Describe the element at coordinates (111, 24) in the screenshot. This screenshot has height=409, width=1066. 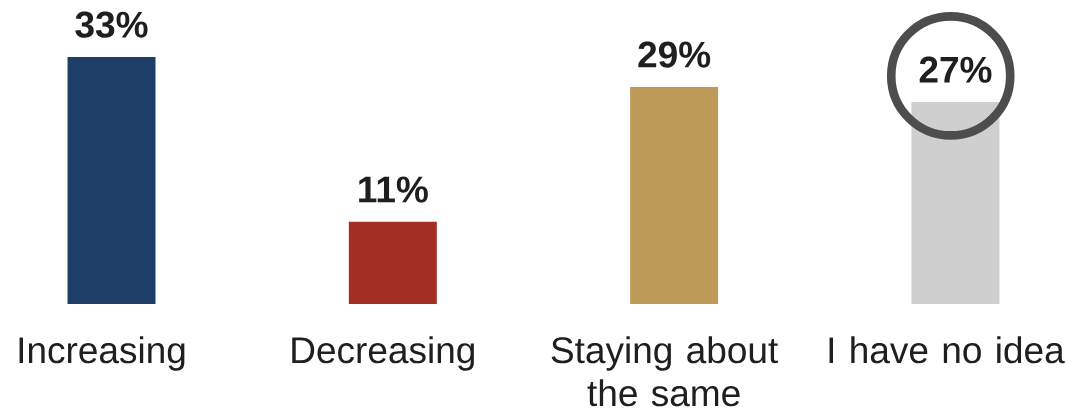
I see `data-label: 33%` at that location.